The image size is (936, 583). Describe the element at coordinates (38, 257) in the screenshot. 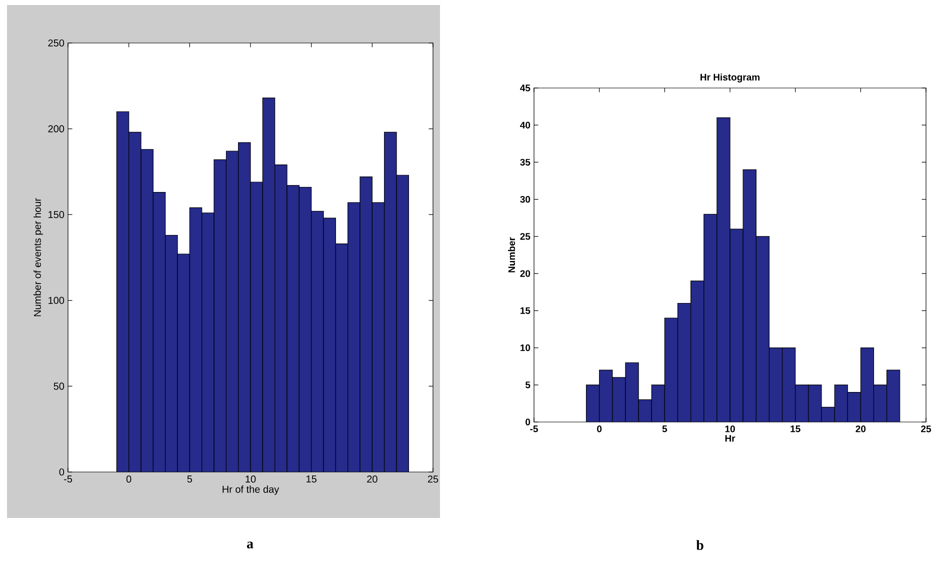

I see `y-axis-title: Number of events per hour` at that location.